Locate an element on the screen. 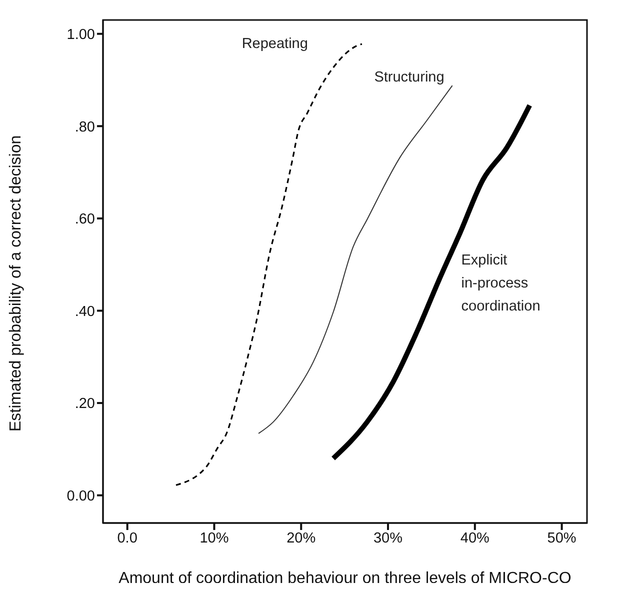 The width and height of the screenshot is (619, 591). y-tick-label: 0.00 is located at coordinates (80, 496).